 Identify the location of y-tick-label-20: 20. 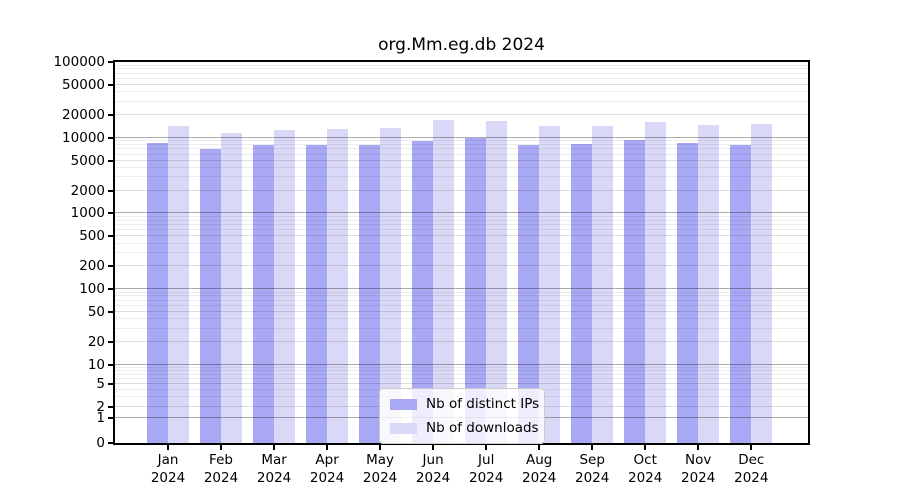
(96, 342).